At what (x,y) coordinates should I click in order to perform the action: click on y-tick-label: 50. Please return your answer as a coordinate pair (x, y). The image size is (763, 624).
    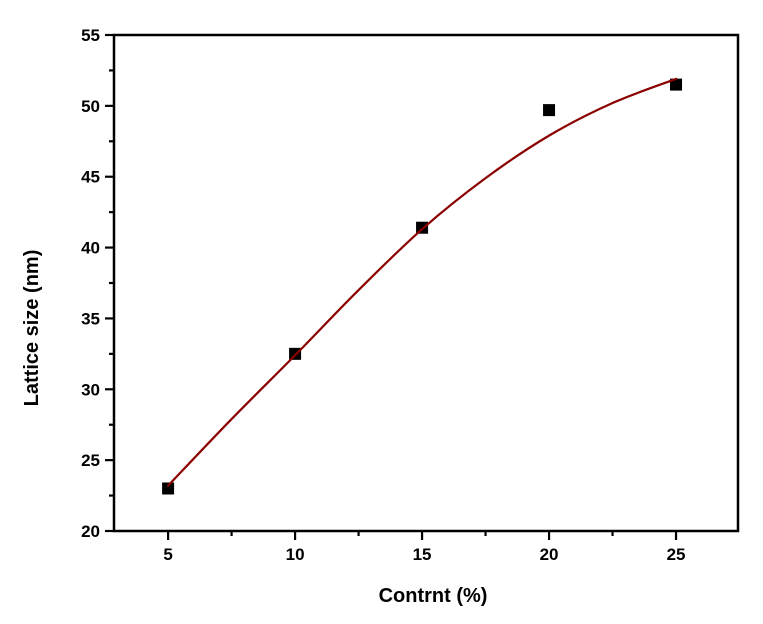
    Looking at the image, I should click on (90, 106).